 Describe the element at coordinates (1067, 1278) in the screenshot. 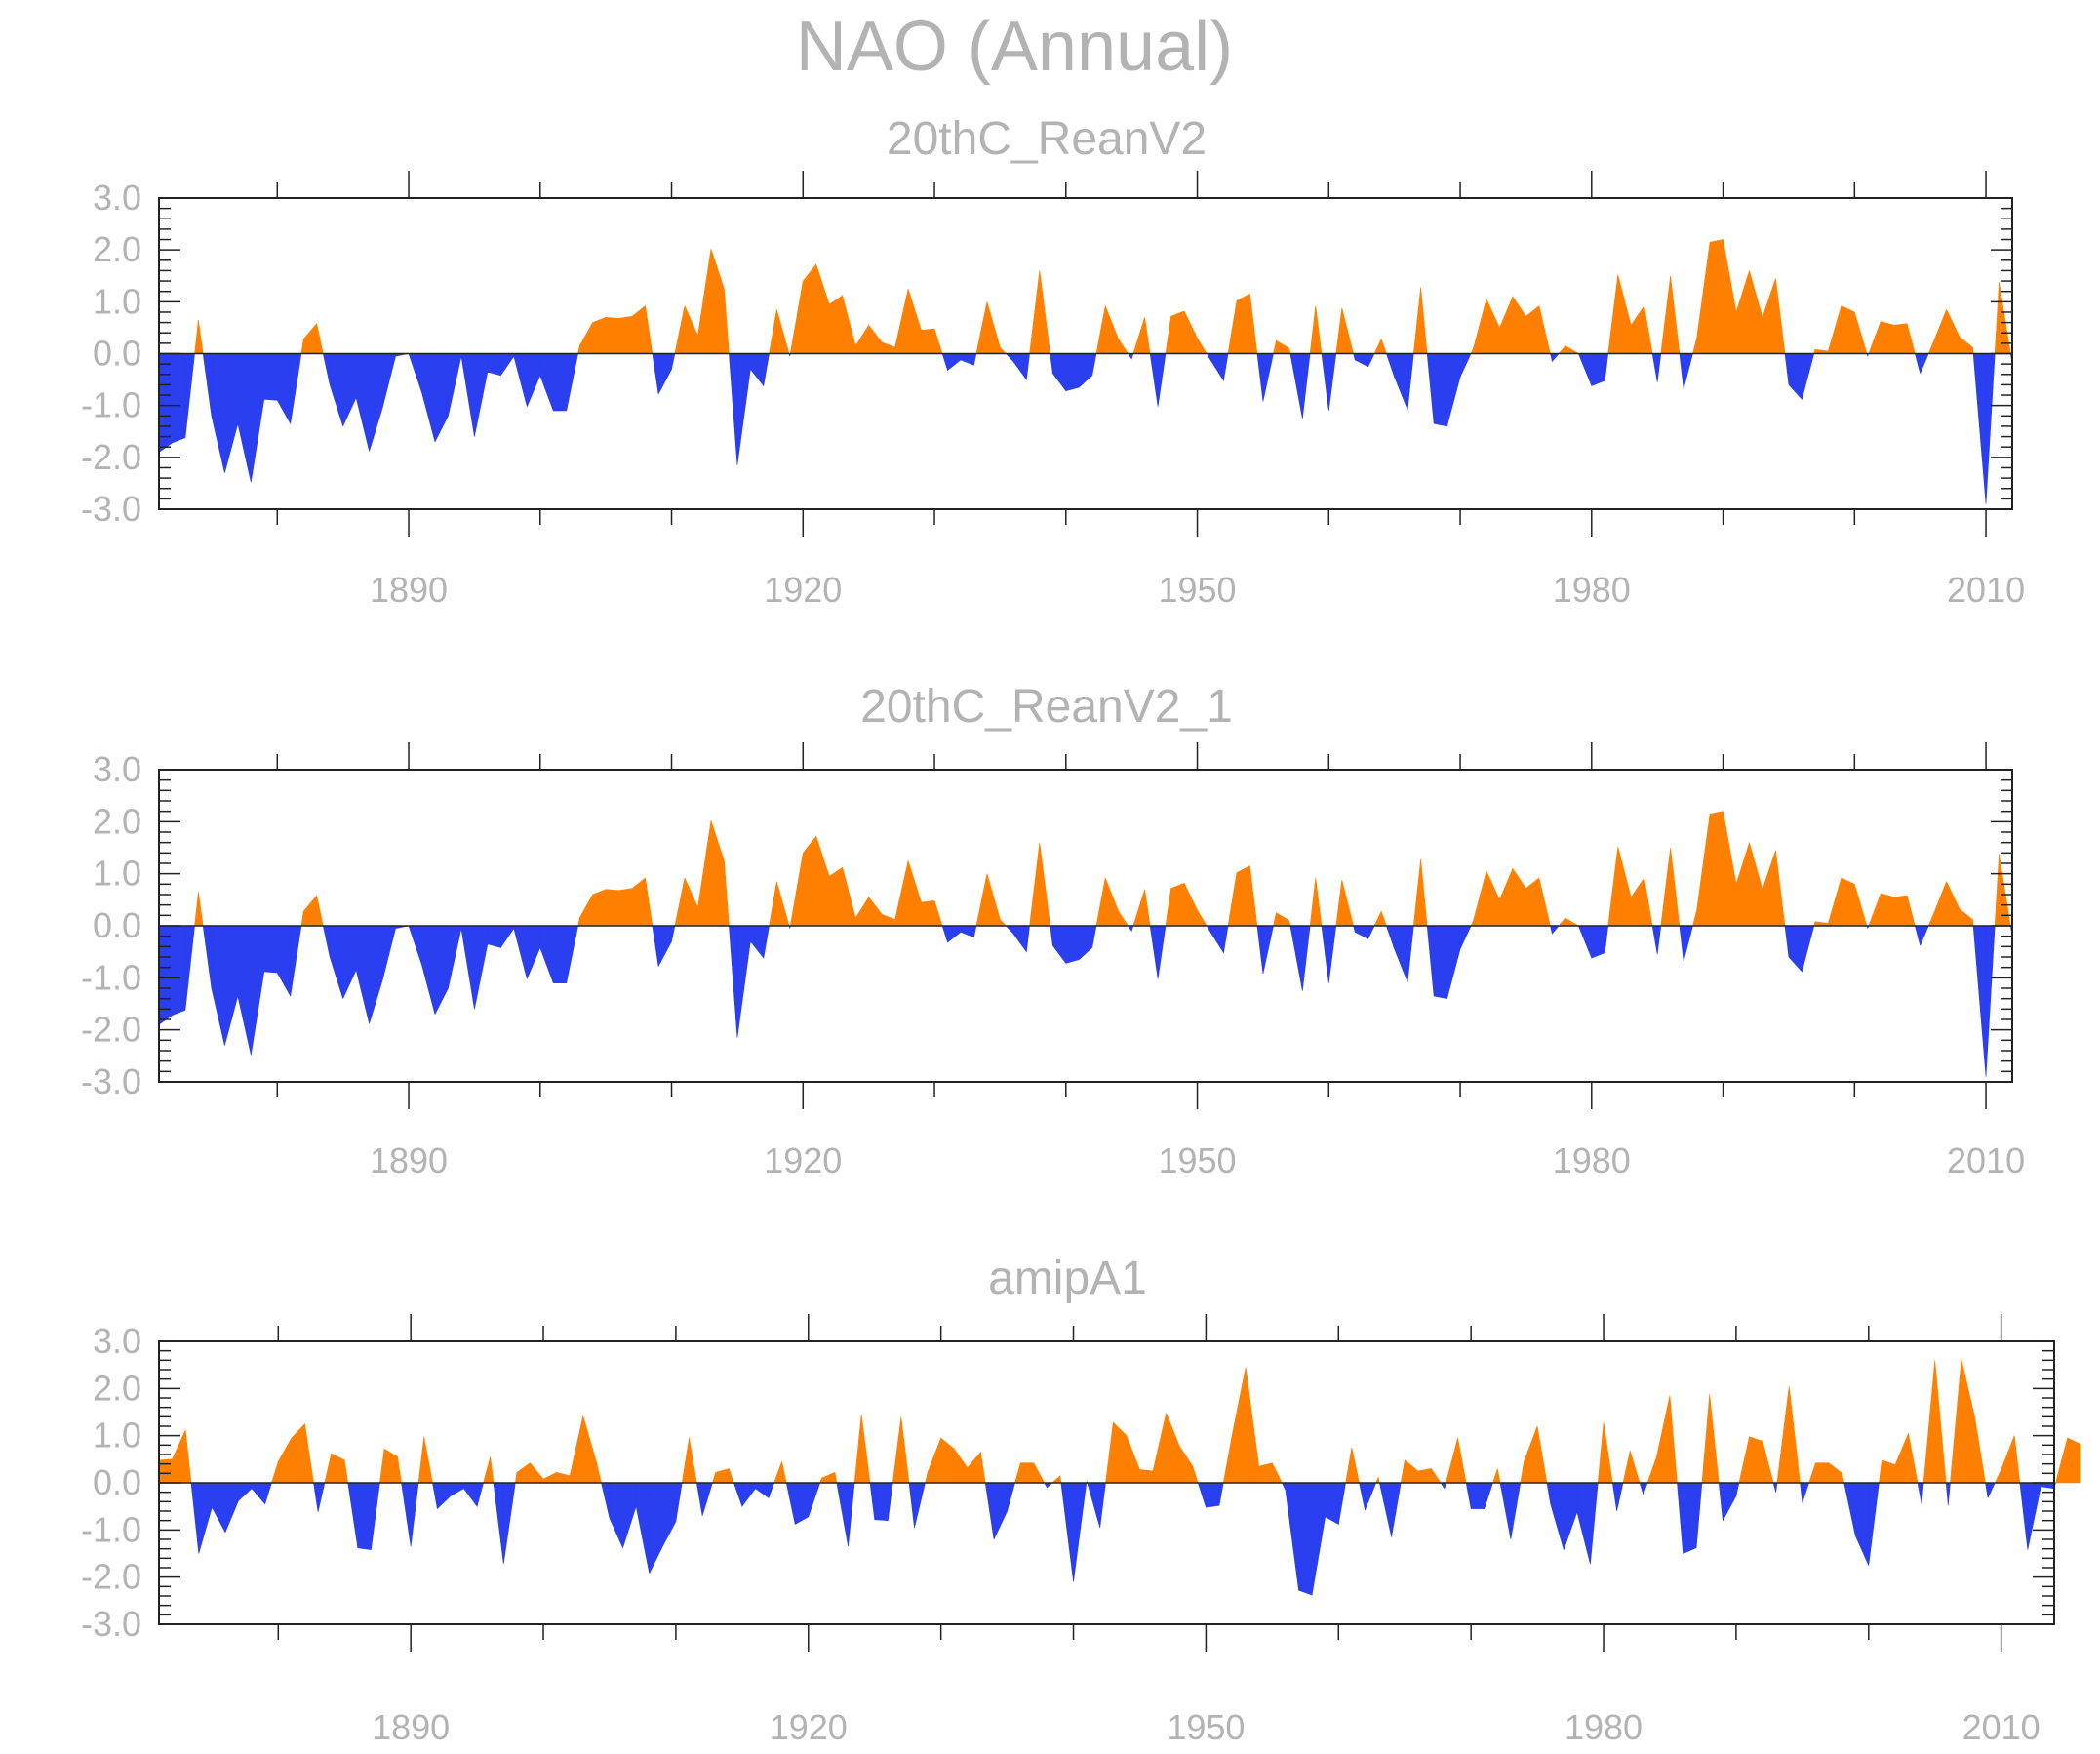

I see `panel-title: amipA1` at that location.